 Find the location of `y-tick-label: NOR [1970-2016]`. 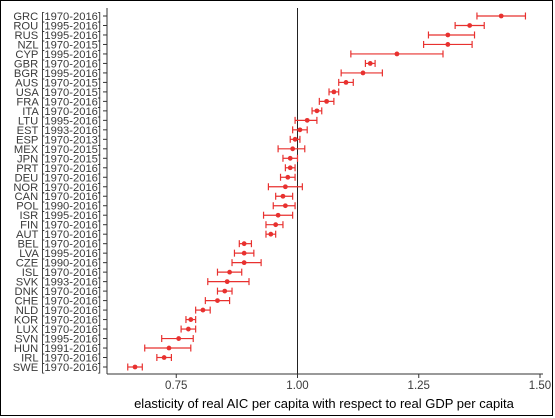

y-tick-label: NOR [1970-2016] is located at coordinates (57, 188).